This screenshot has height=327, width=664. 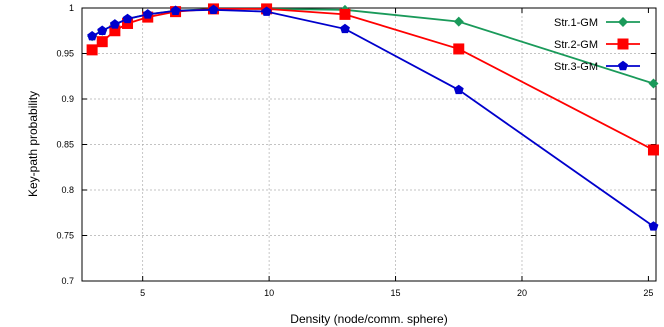 What do you see at coordinates (67, 99) in the screenshot?
I see `y-tick-label: 0.9` at bounding box center [67, 99].